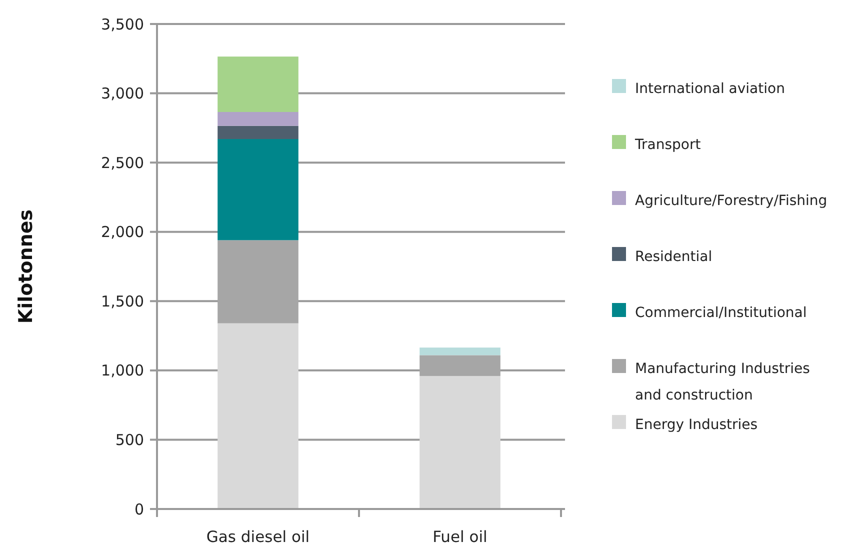 The height and width of the screenshot is (549, 860). Describe the element at coordinates (731, 200) in the screenshot. I see `legend-label: Agriculture/Forestry/Fishing` at that location.